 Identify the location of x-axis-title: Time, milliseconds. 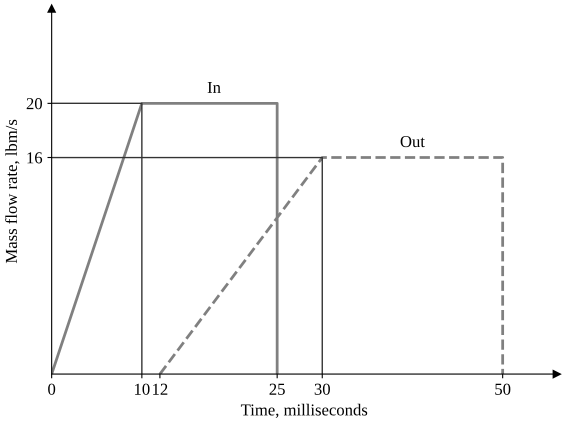
(304, 411).